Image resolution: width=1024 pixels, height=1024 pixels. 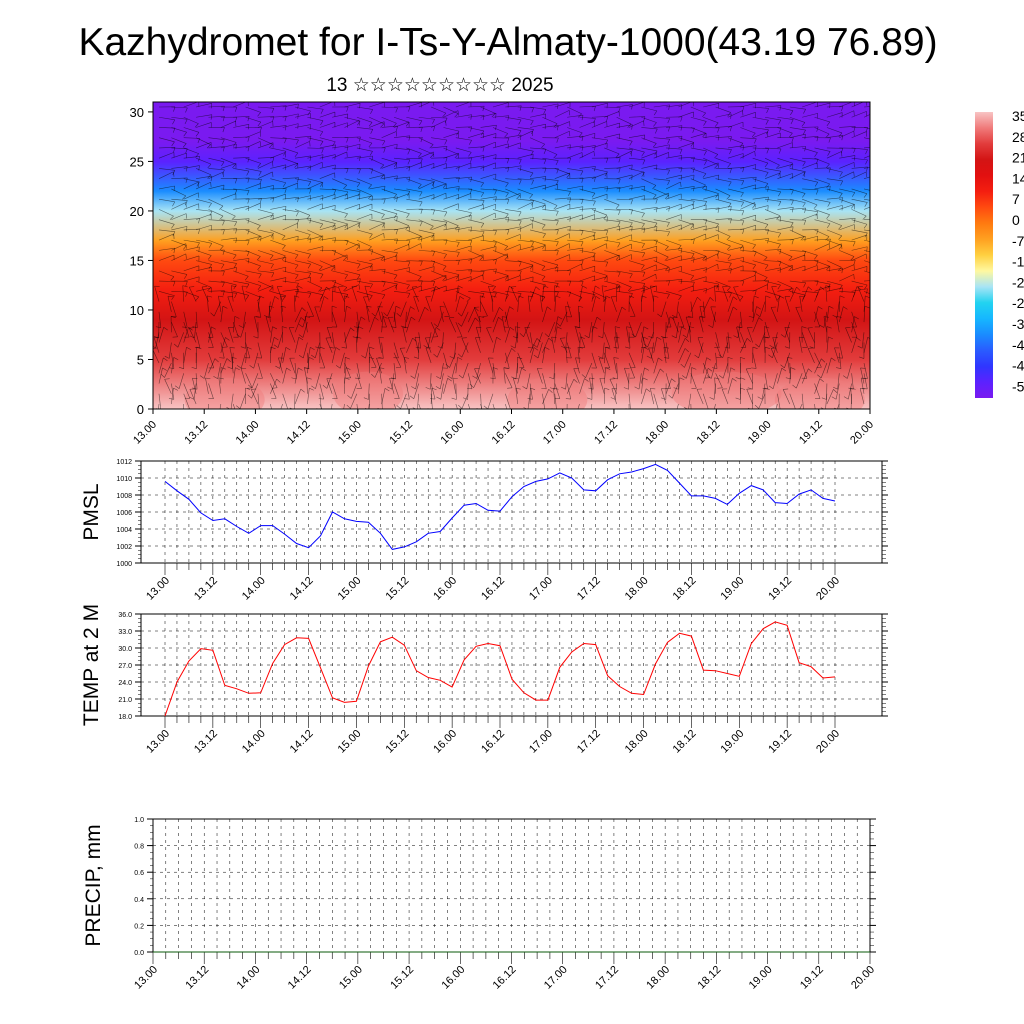 What do you see at coordinates (125, 649) in the screenshot?
I see `y-tick-label: 30.0` at bounding box center [125, 649].